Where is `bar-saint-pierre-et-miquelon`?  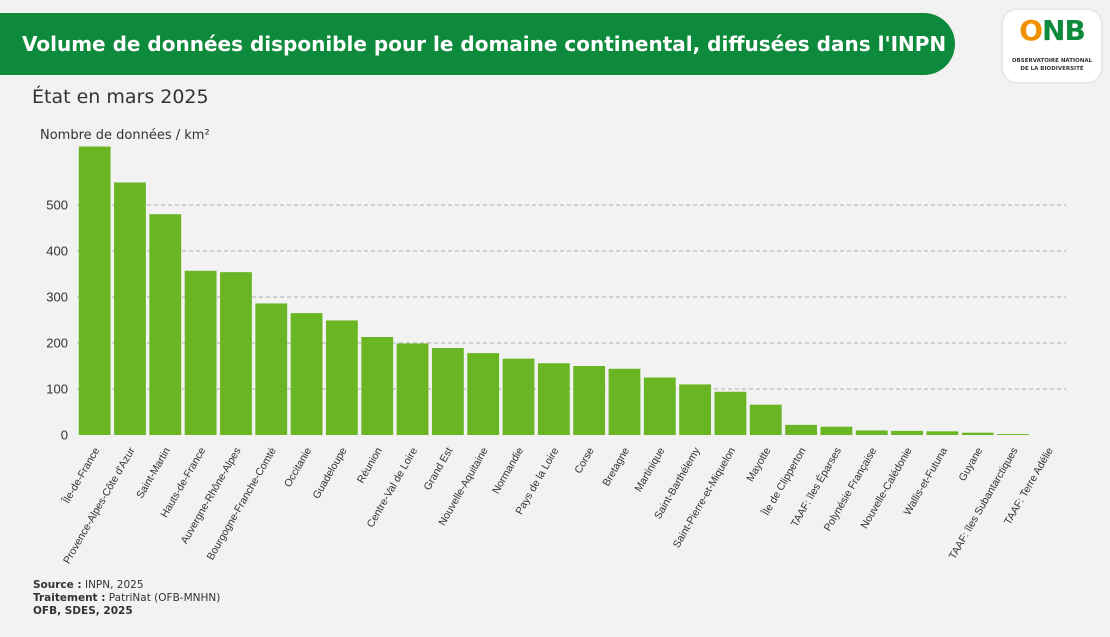
bar-saint-pierre-et-miquelon is located at coordinates (730, 413).